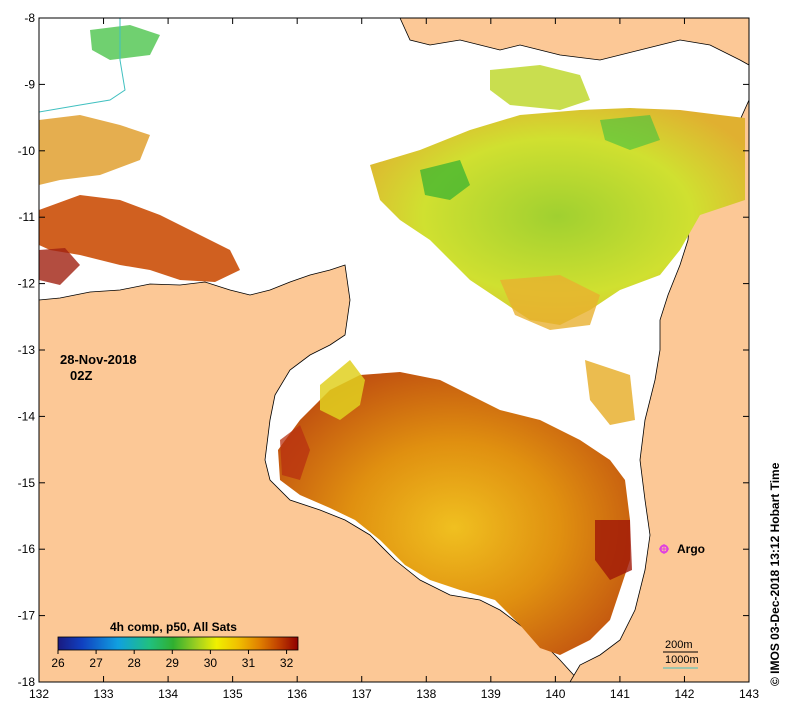 This screenshot has width=791, height=716. I want to click on colorbar-tick-label: 27, so click(96, 663).